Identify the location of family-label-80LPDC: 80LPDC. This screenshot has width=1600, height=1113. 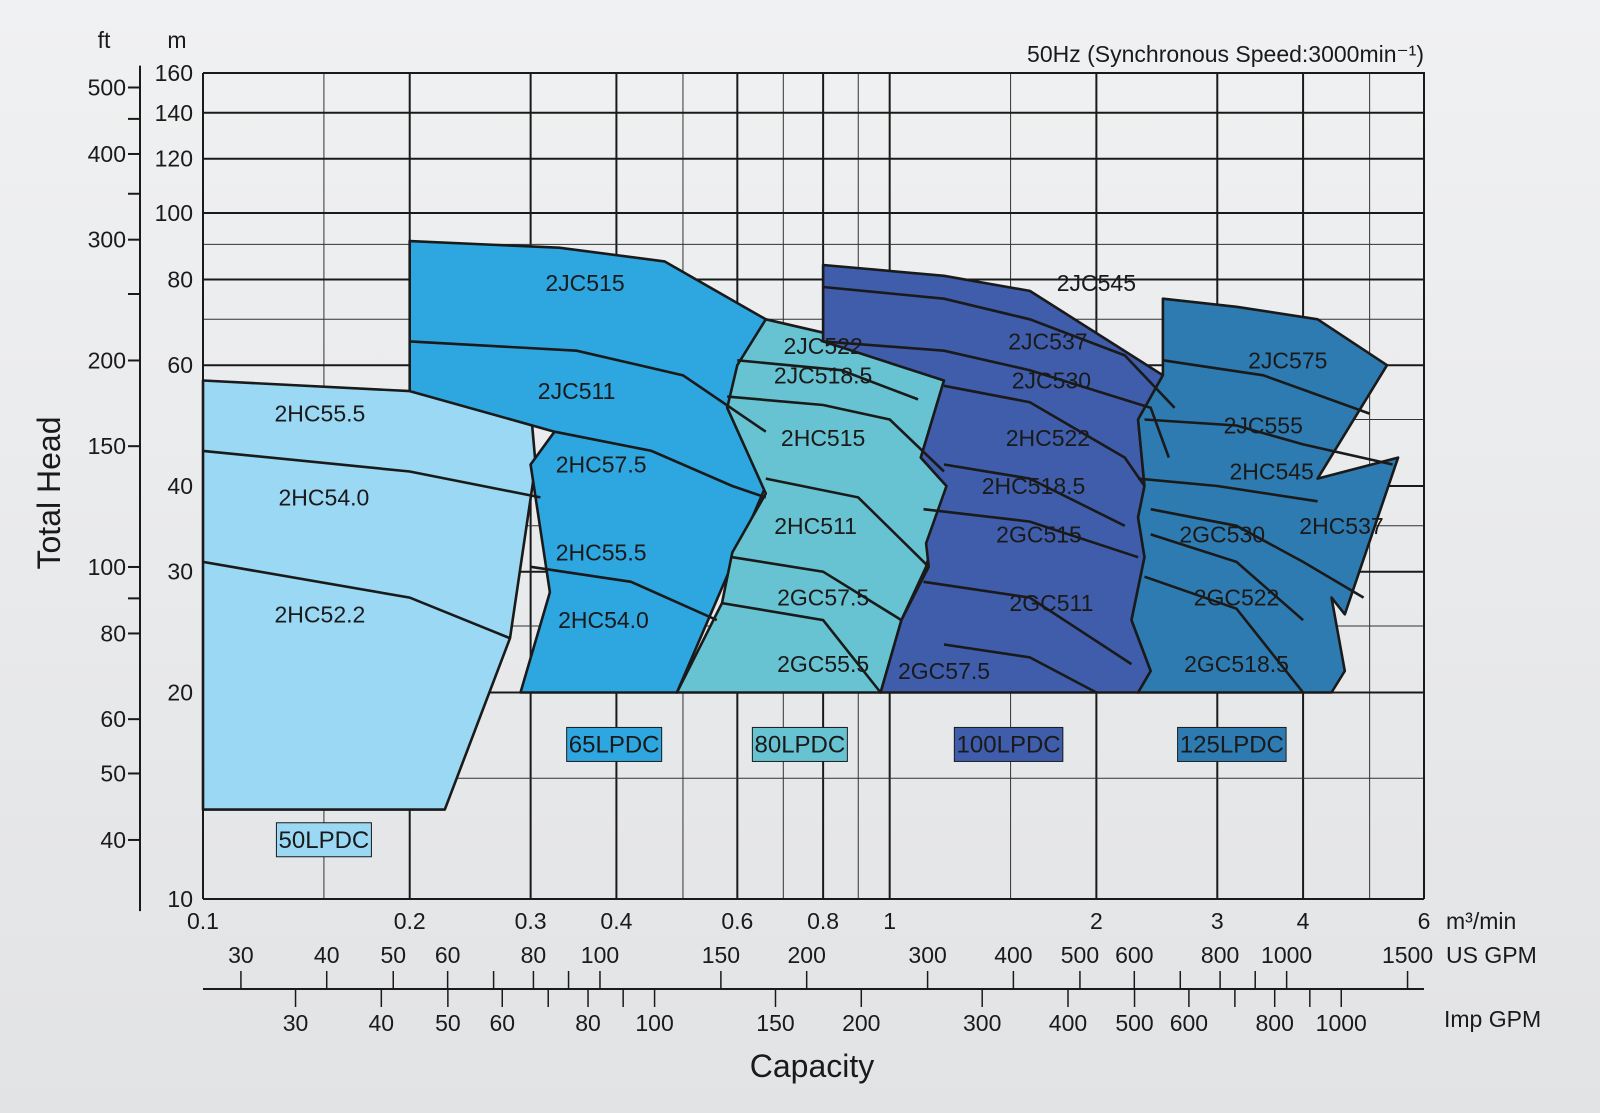
(800, 744).